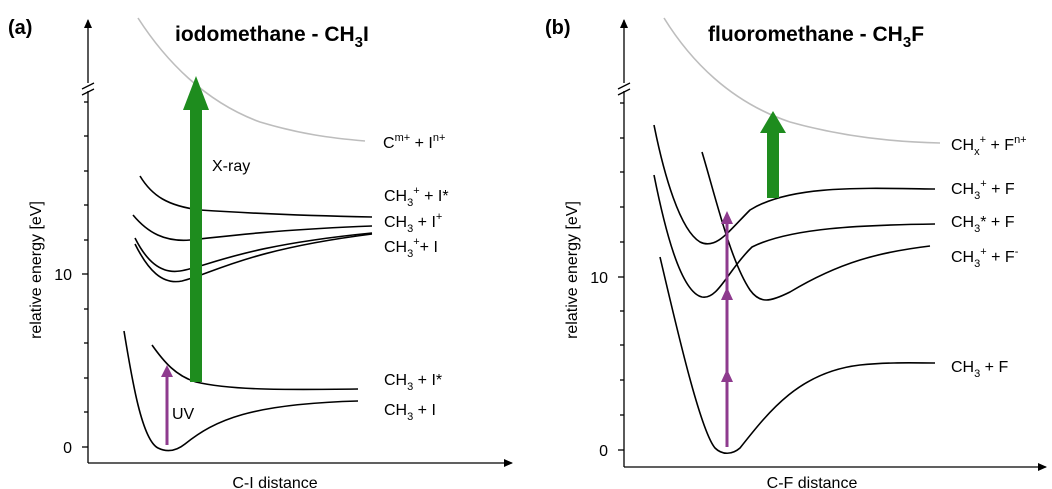  I want to click on label-ch3-f: CH3 + F, so click(979, 369).